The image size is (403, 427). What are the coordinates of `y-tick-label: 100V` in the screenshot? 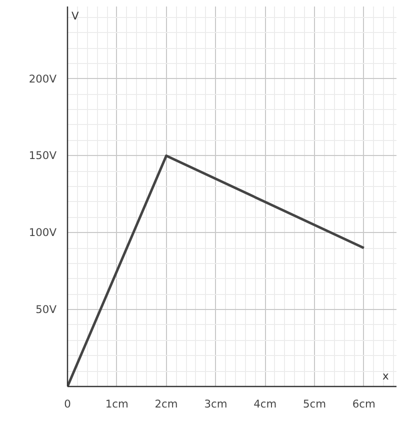 It's located at (43, 233).